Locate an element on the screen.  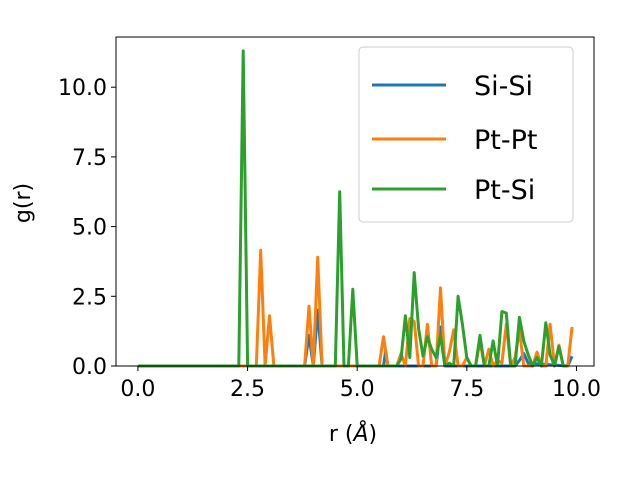
x-tick-label: 10.0 is located at coordinates (576, 389).